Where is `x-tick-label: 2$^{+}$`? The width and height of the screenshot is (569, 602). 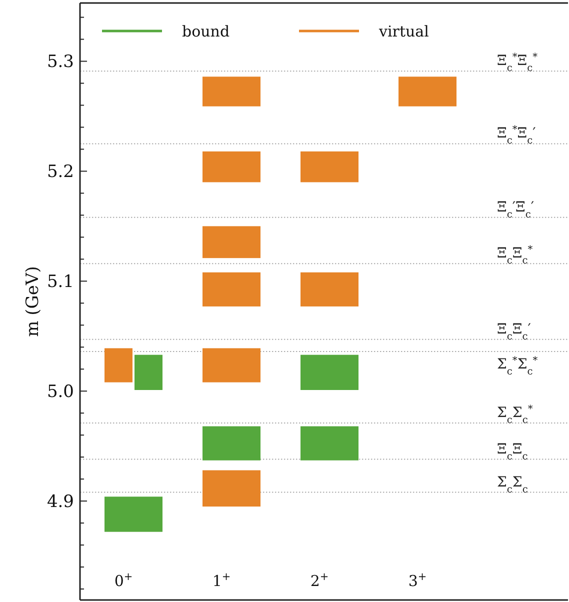 x-tick-label: 2$^{+}$ is located at coordinates (319, 580).